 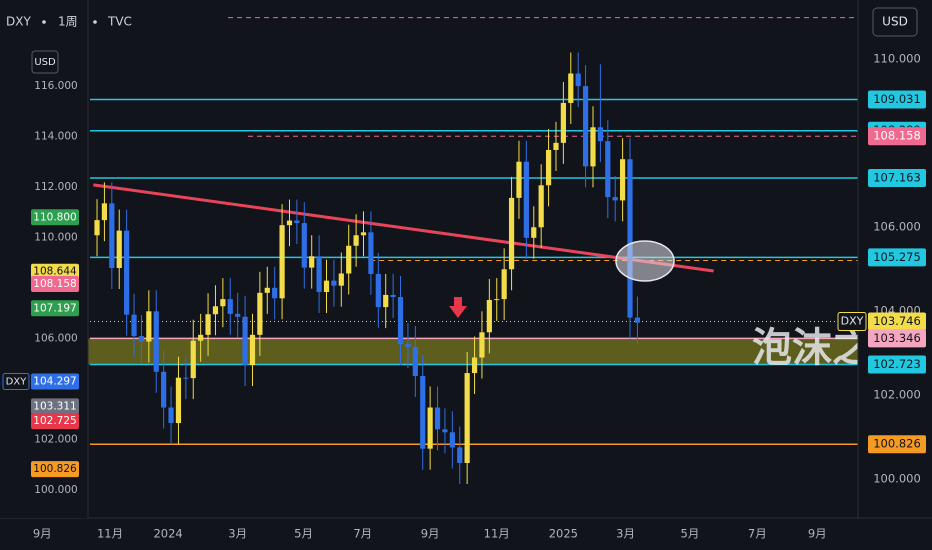 What do you see at coordinates (897, 226) in the screenshot?
I see `y-tick-label: 106.000` at bounding box center [897, 226].